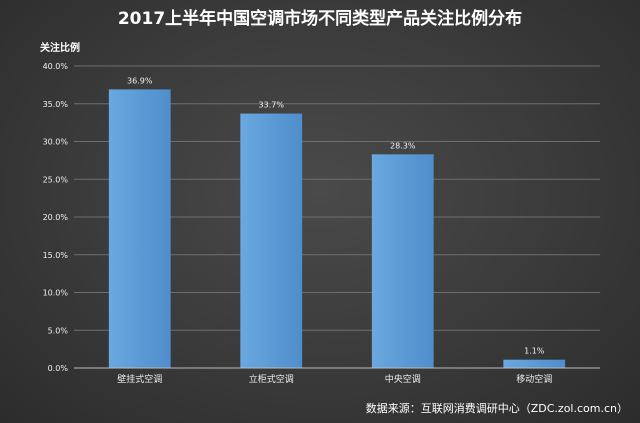 The image size is (640, 423). What do you see at coordinates (139, 379) in the screenshot?
I see `category-label: 壁挂式空调` at bounding box center [139, 379].